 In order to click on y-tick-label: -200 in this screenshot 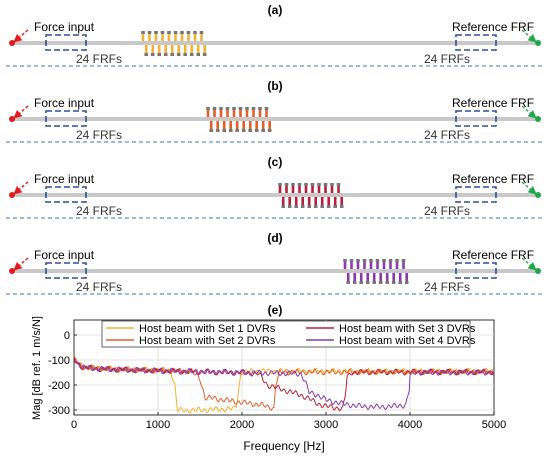, I will do `click(59, 386)`.